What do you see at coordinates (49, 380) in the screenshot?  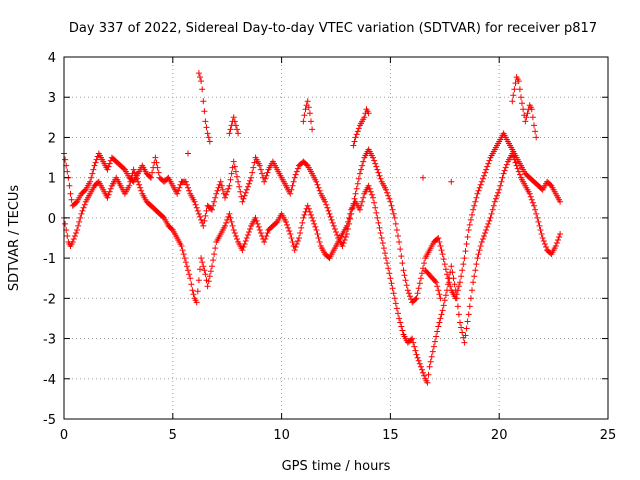 I see `y-tick-label: -4` at bounding box center [49, 380].